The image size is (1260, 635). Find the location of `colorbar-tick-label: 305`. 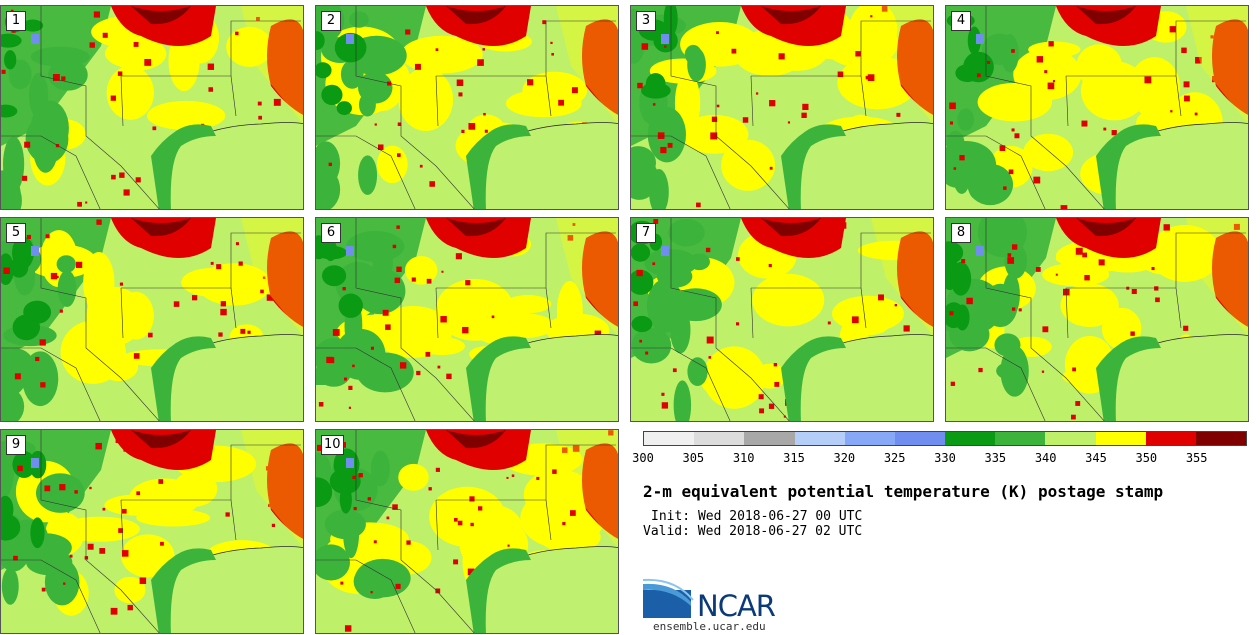

colorbar-tick-label: 305 is located at coordinates (693, 458).